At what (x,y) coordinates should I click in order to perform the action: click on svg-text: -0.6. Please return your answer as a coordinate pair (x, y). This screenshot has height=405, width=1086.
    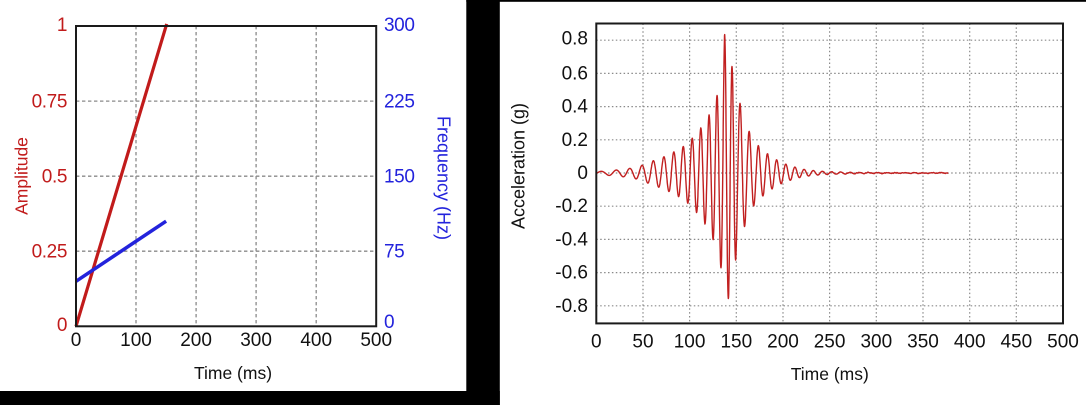
    Looking at the image, I should click on (571, 273).